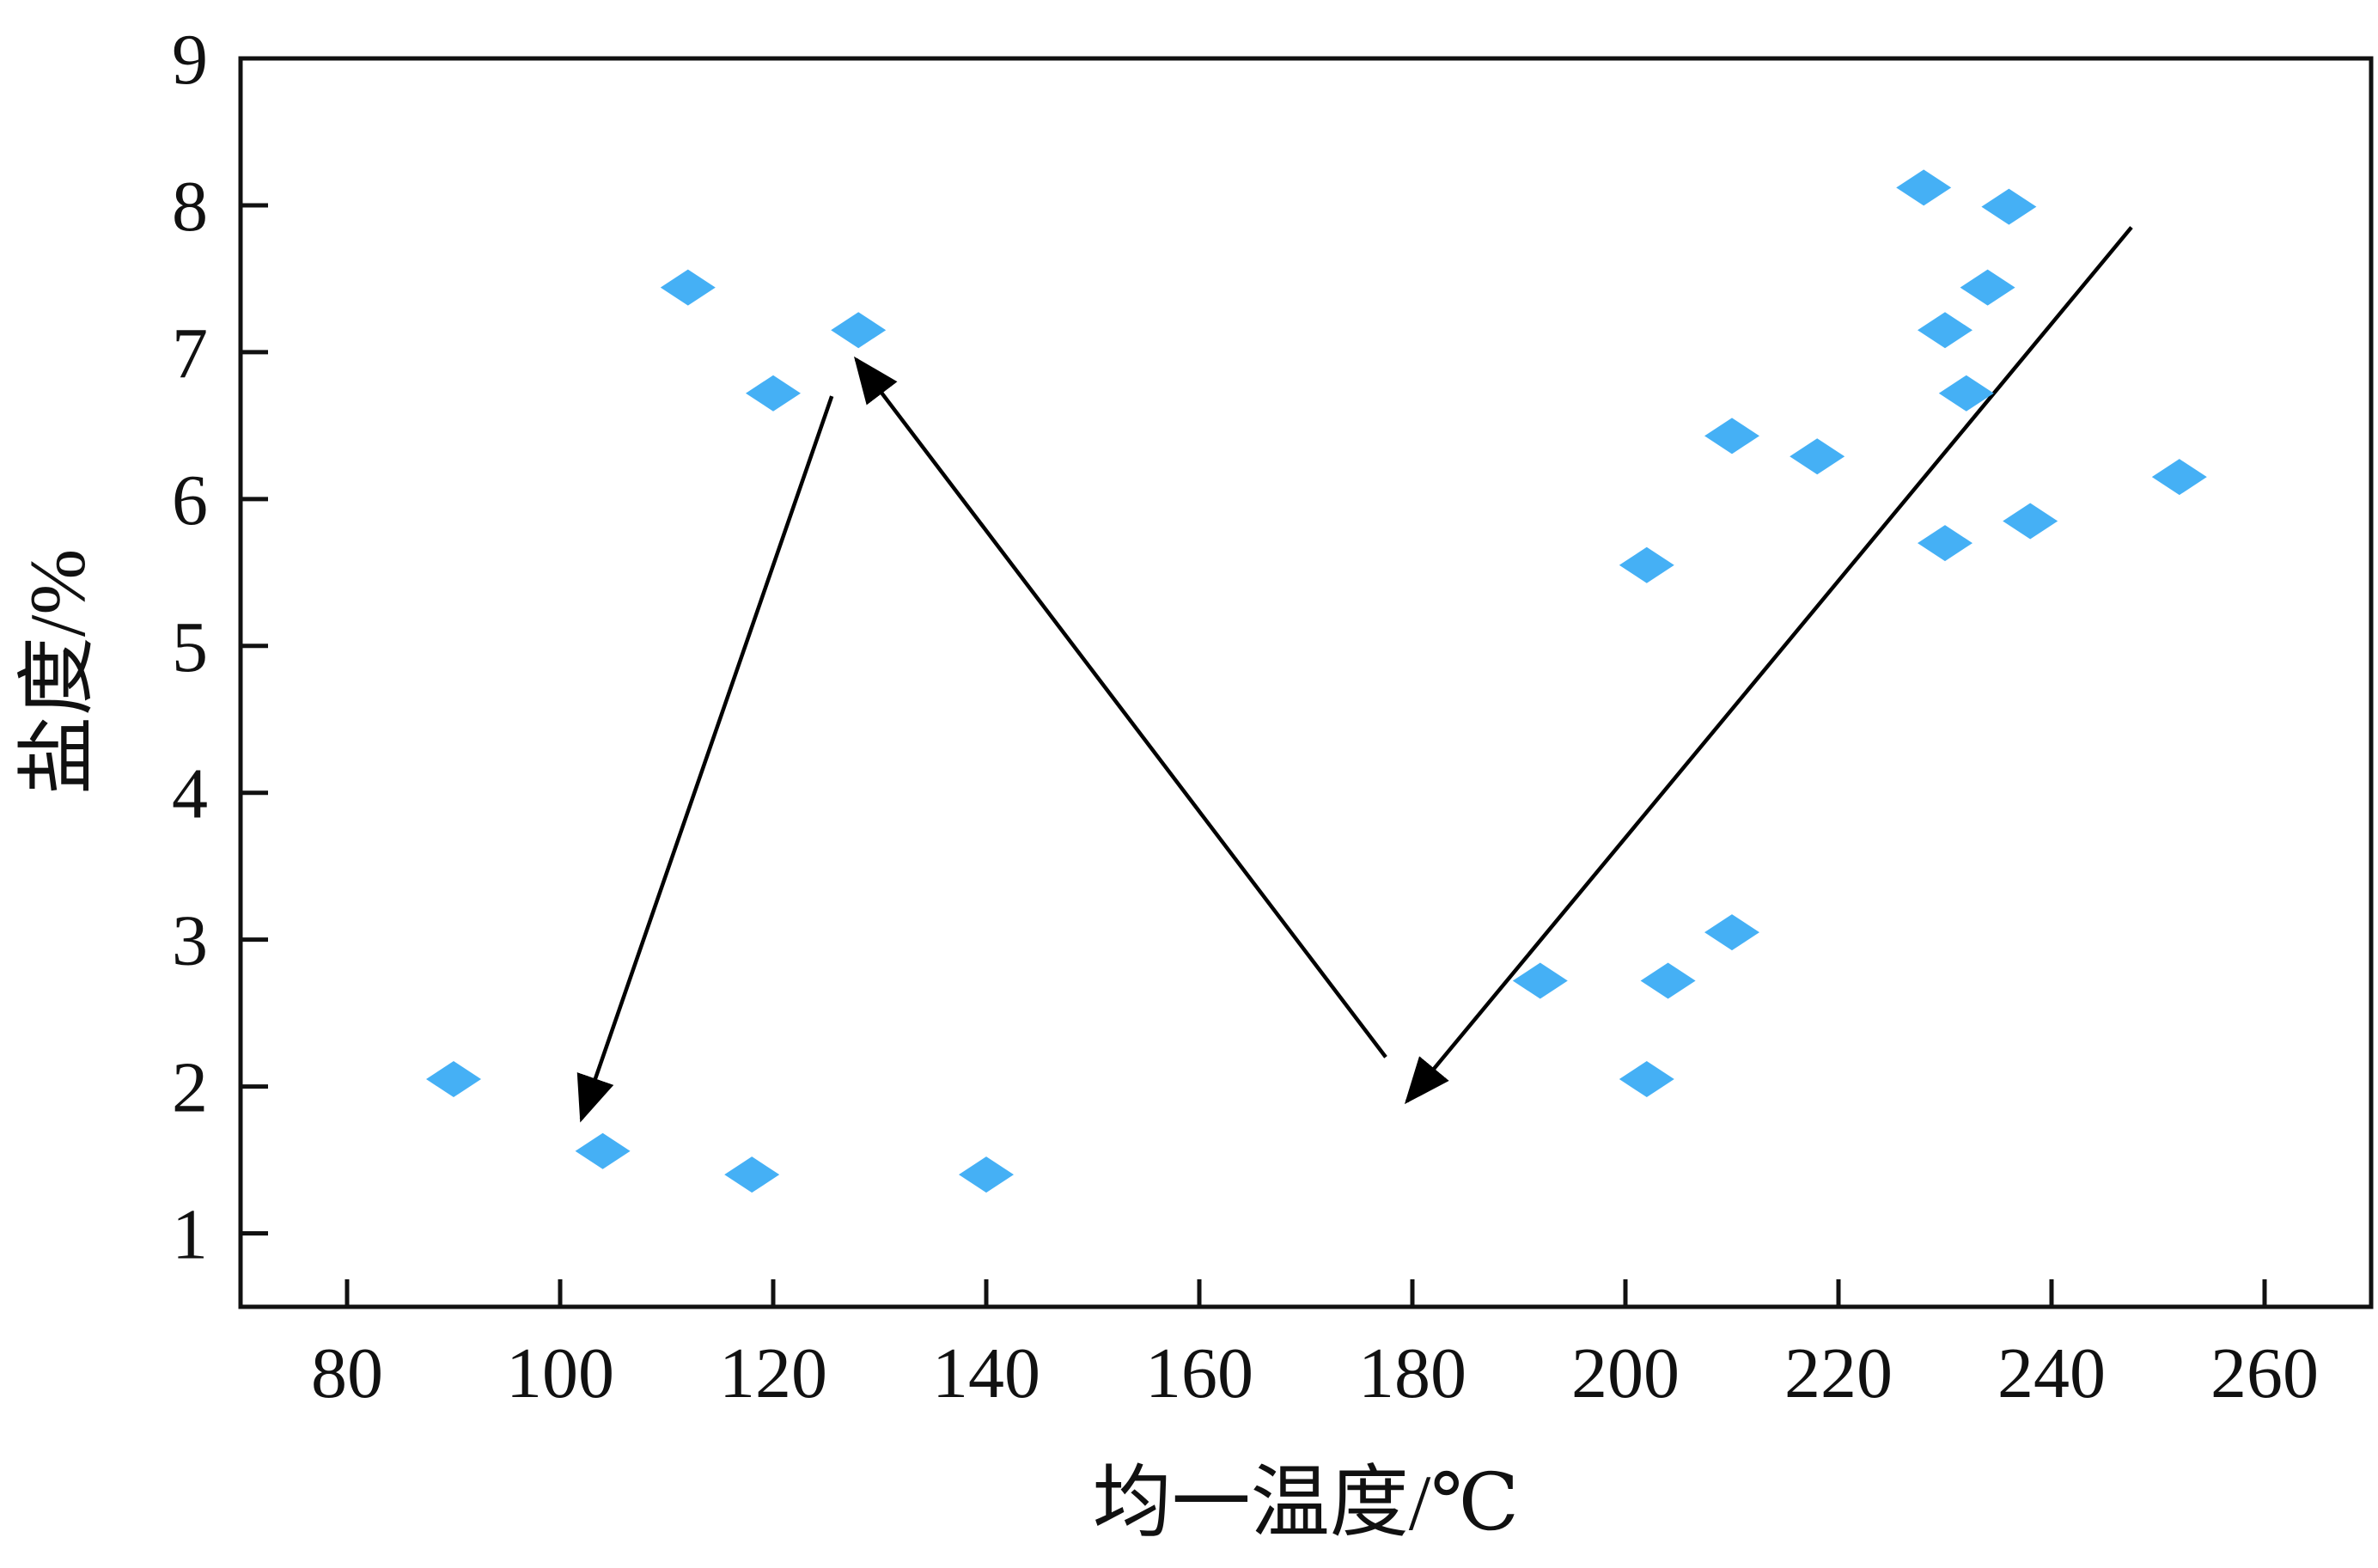 The height and width of the screenshot is (1568, 2378). I want to click on y-tick-label: 8, so click(190, 207).